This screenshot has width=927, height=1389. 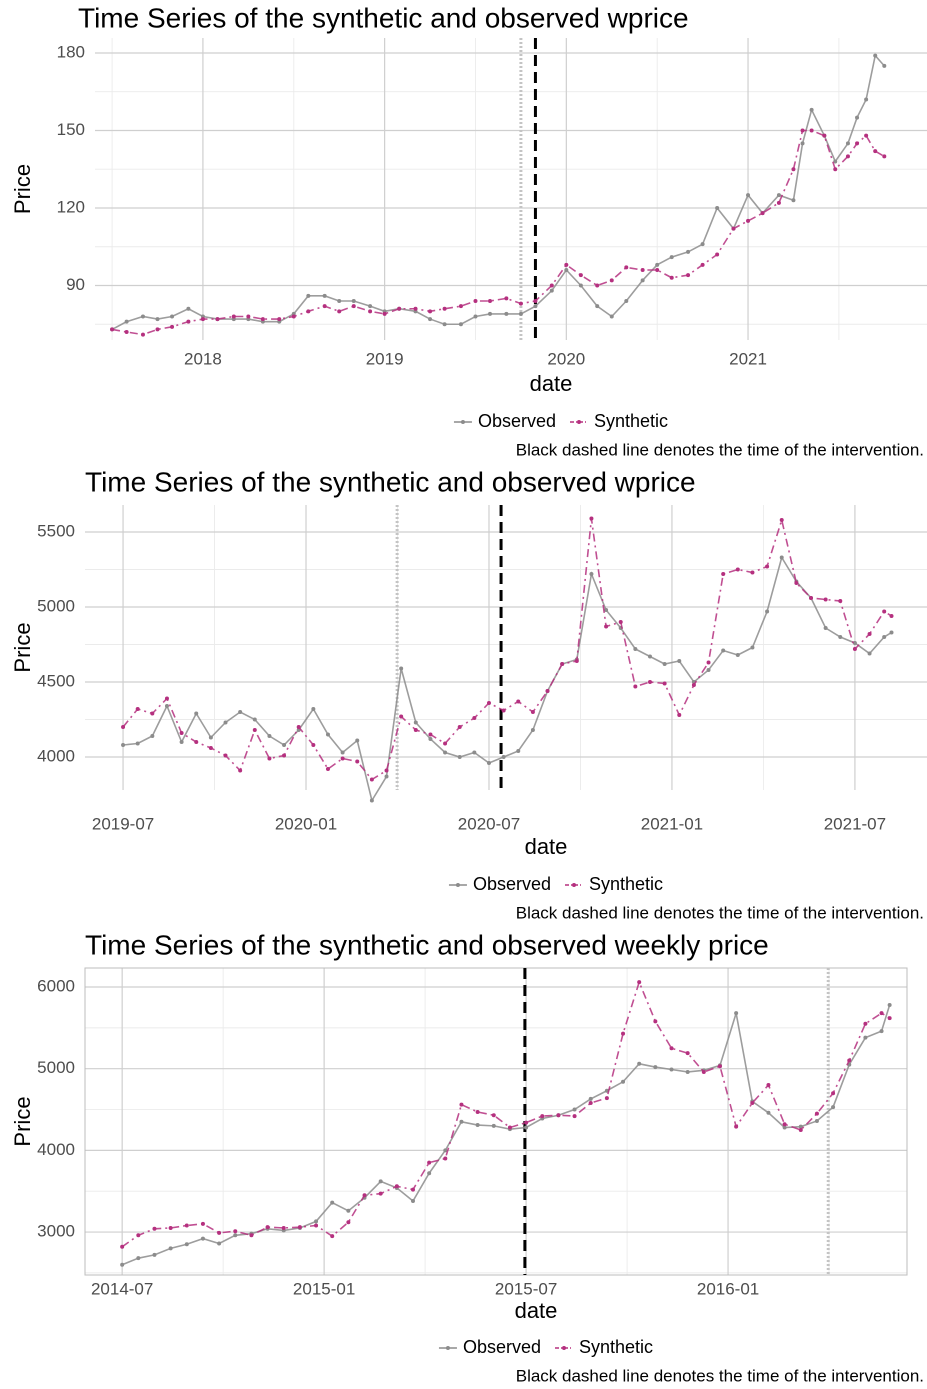 I want to click on y-tick-label: 5500, so click(x=56, y=530).